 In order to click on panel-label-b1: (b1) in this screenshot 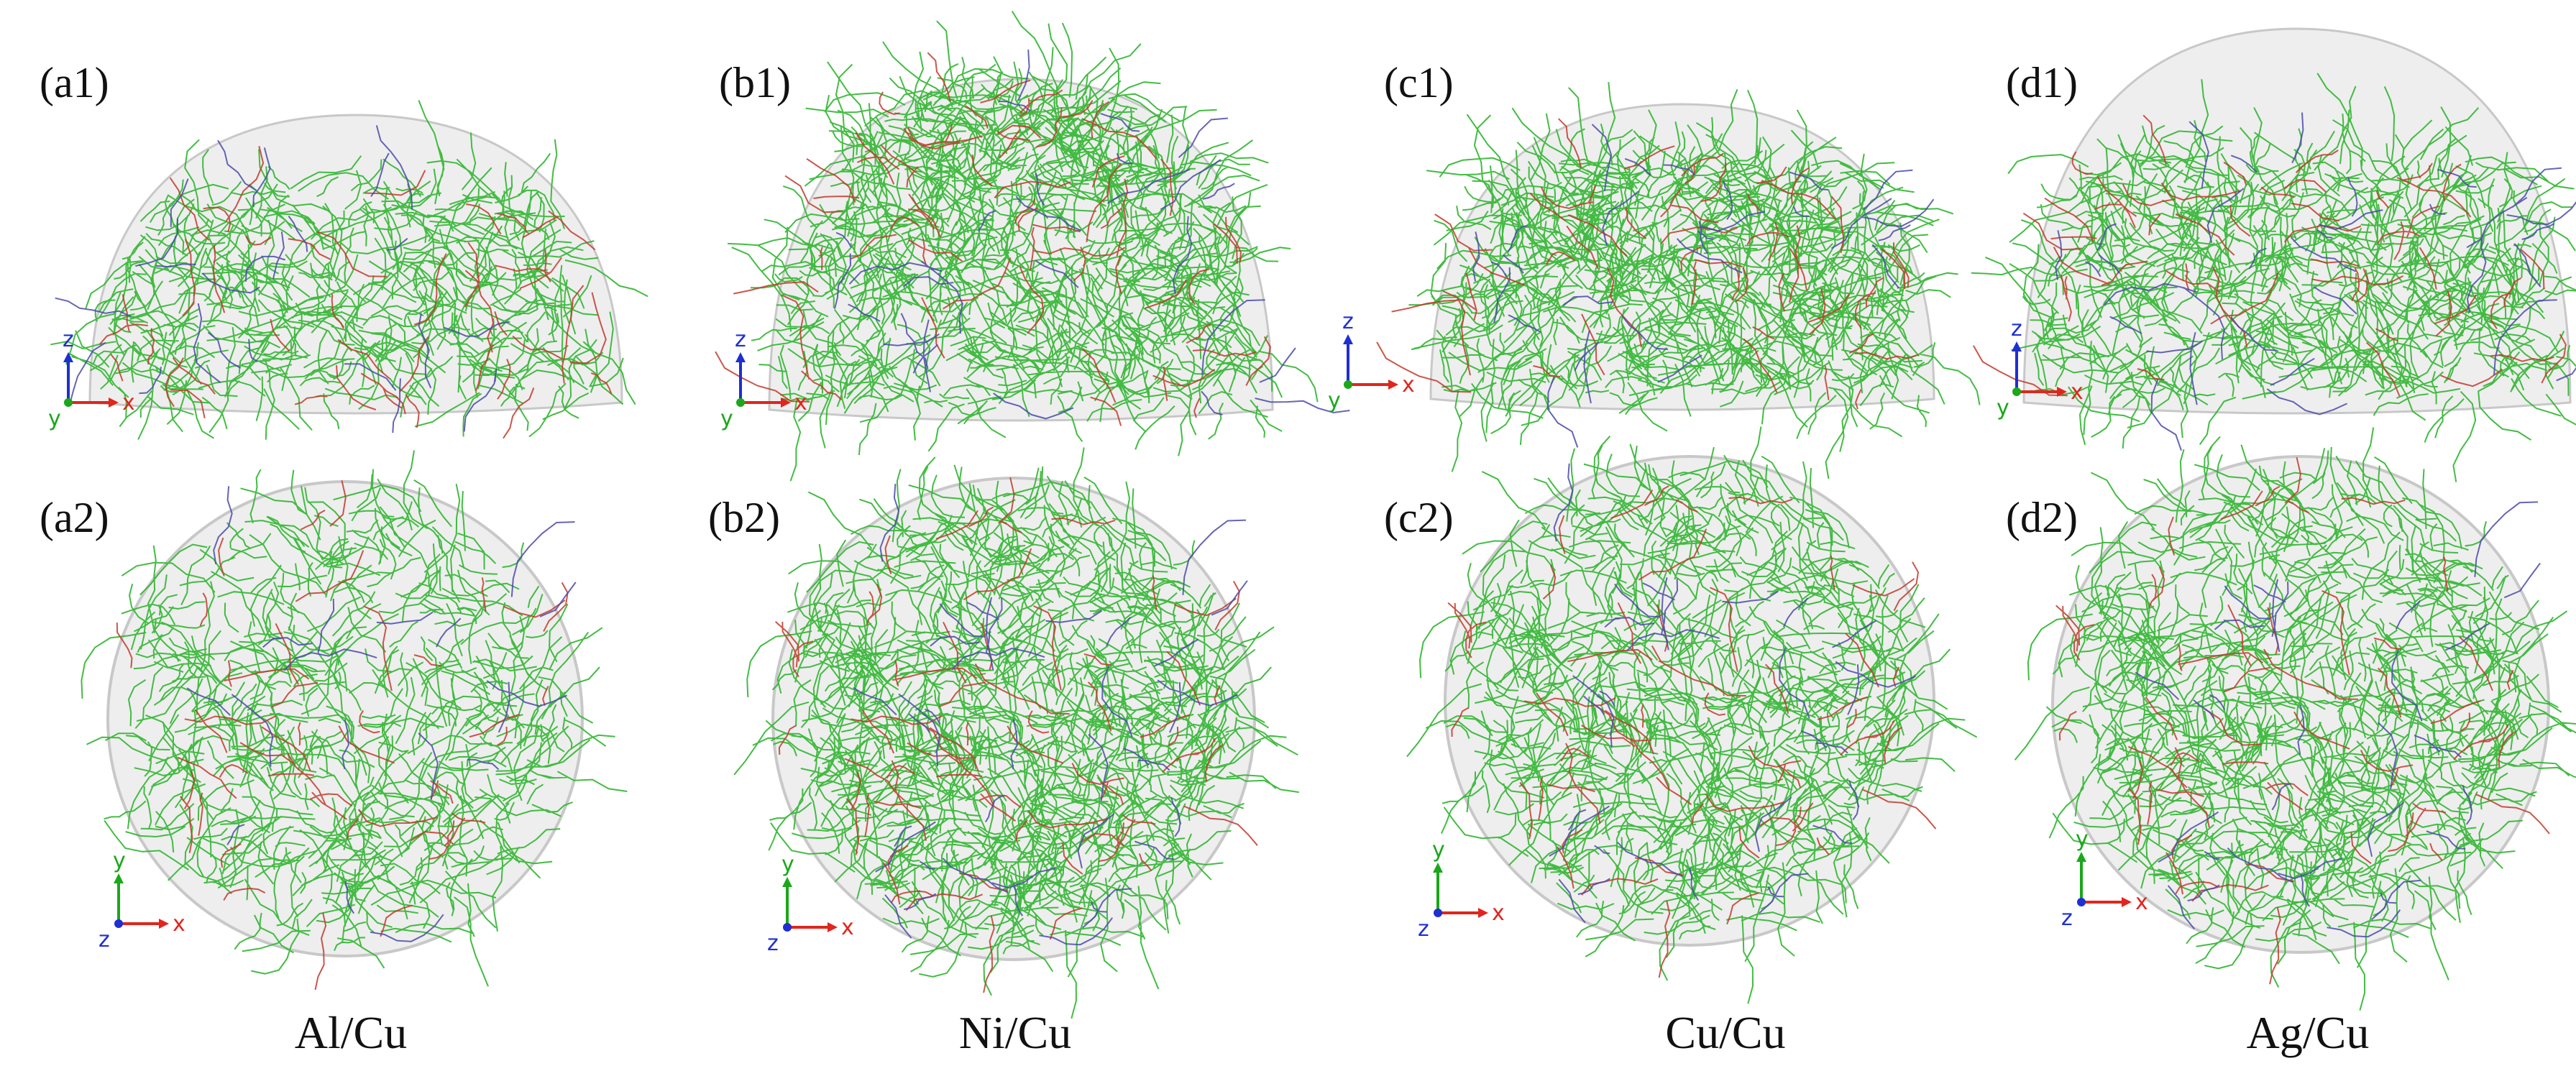, I will do `click(755, 82)`.